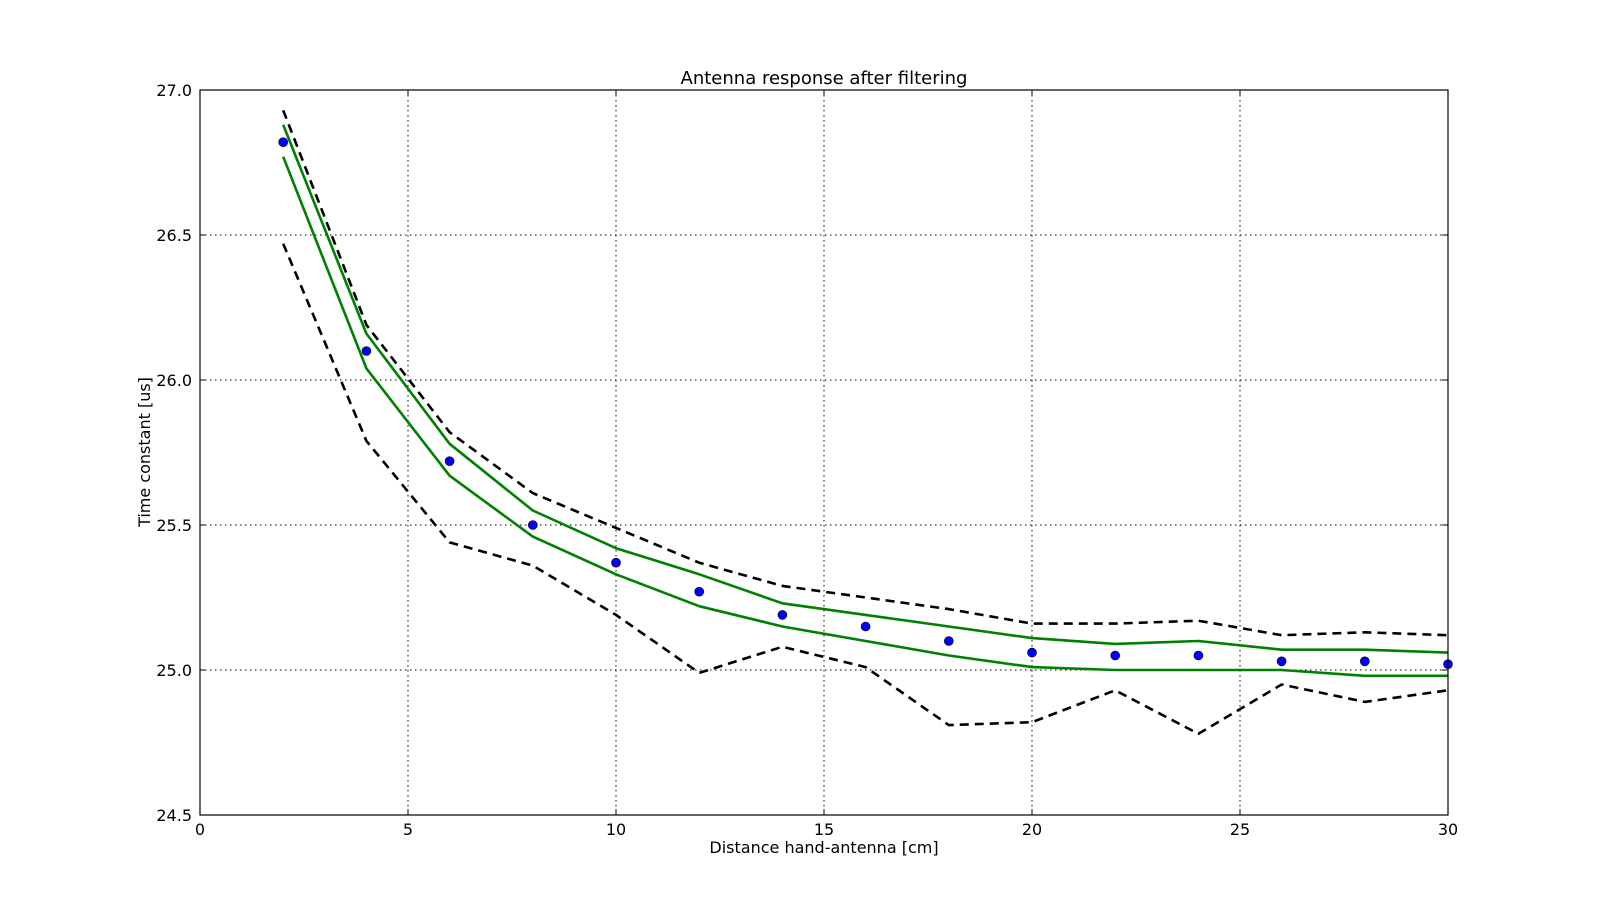 The image size is (1600, 904). What do you see at coordinates (174, 380) in the screenshot?
I see `y-tick-label: 26.0` at bounding box center [174, 380].